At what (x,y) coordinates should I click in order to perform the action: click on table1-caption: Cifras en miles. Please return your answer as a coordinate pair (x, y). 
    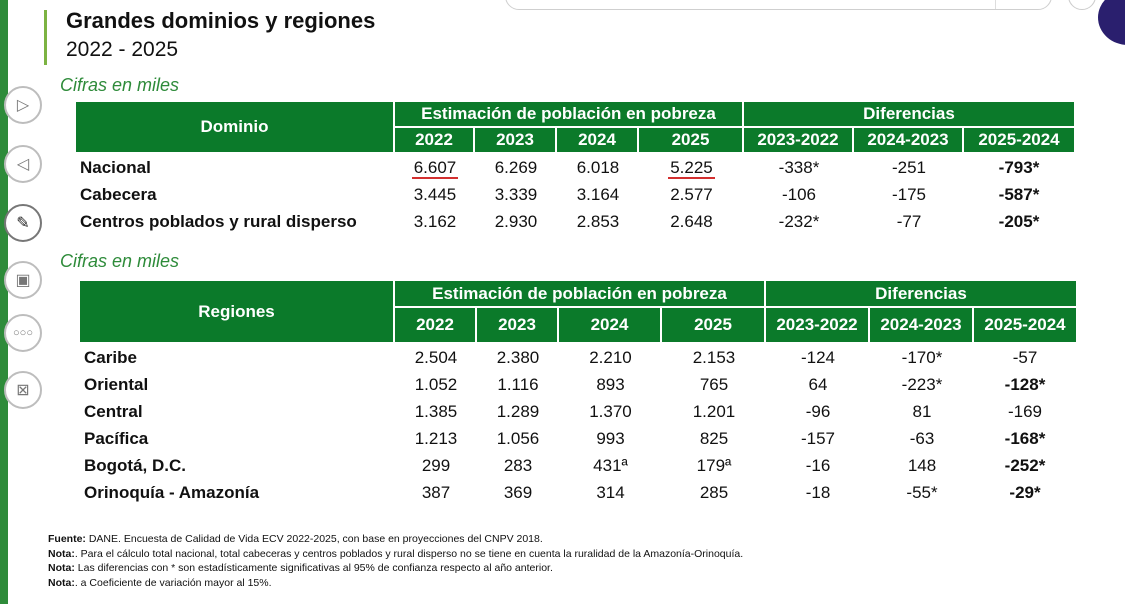
    Looking at the image, I should click on (120, 85).